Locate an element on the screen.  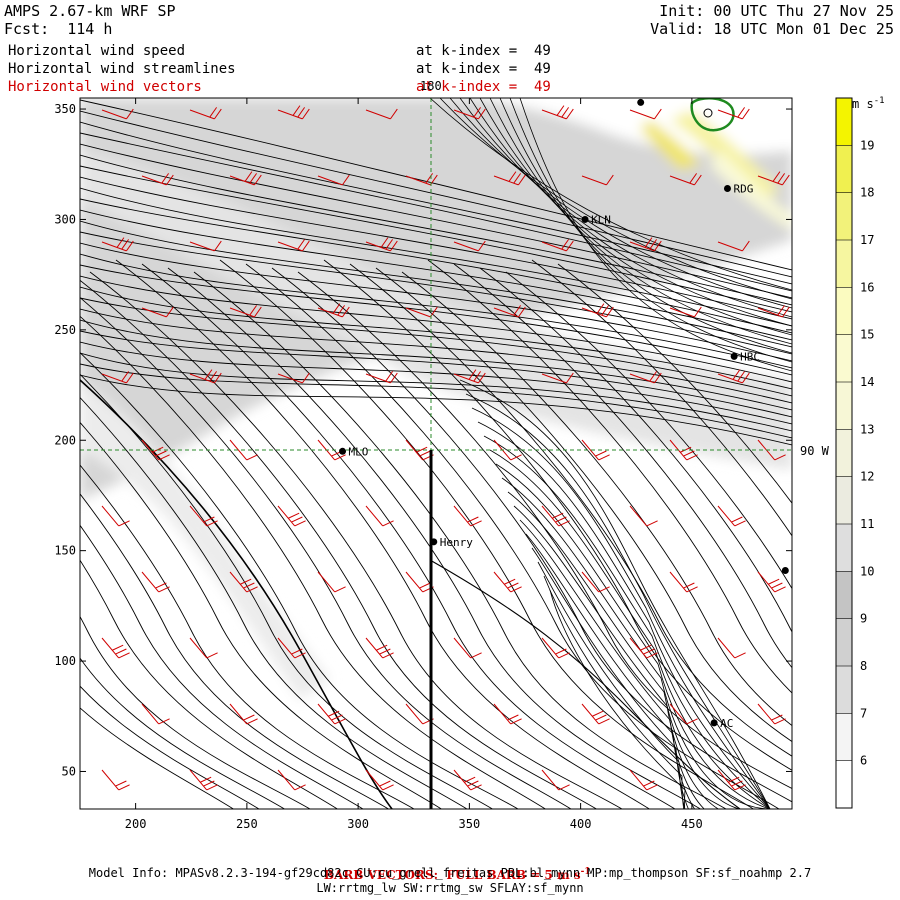
barb-note-text: BARB VECTORS: FULL BARB = 5 m s is located at coordinates (452, 875).